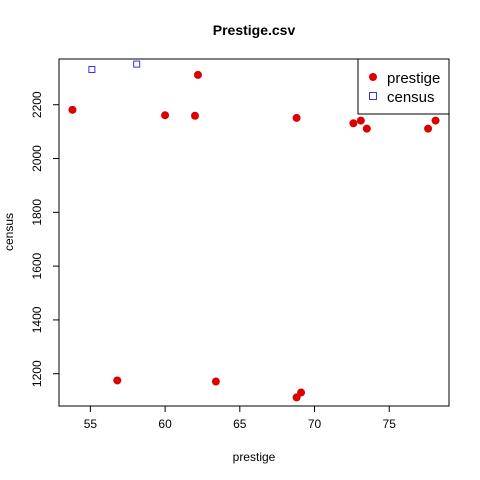 This screenshot has width=480, height=480. What do you see at coordinates (37, 212) in the screenshot?
I see `y-tick-label: 1800` at bounding box center [37, 212].